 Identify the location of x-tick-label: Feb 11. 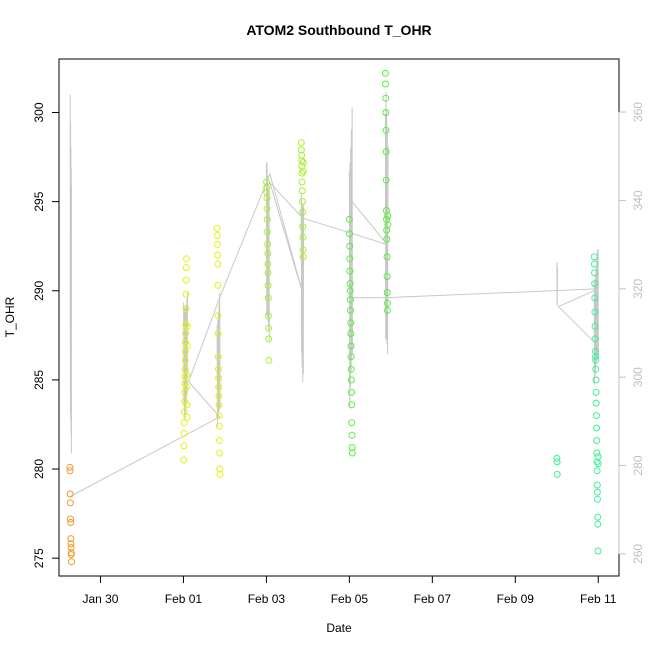
(598, 599).